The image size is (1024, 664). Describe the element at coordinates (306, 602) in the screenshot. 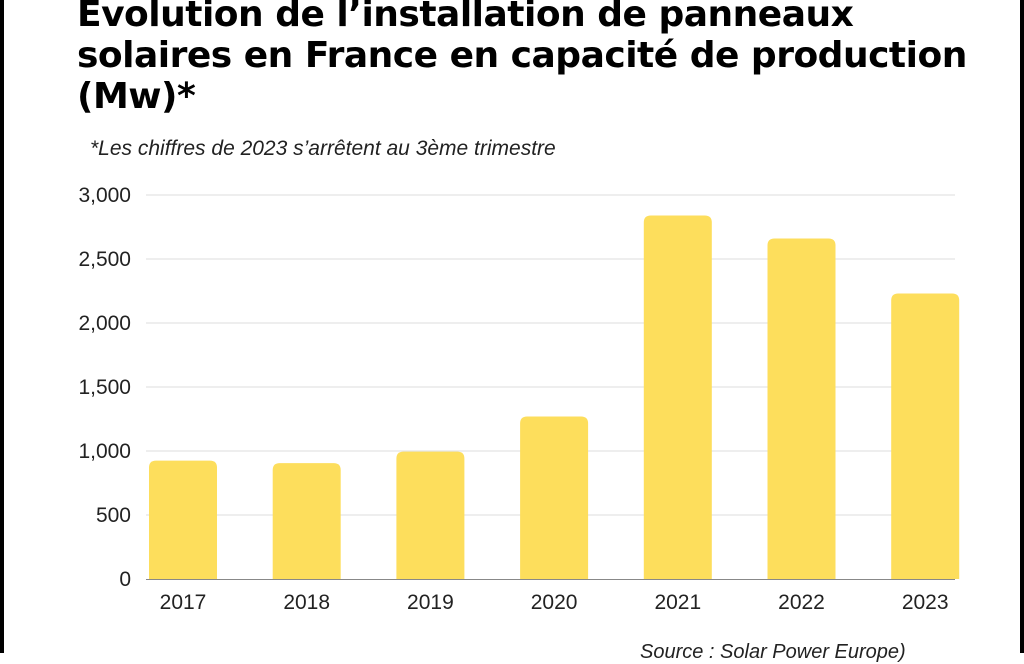

I see `x-tick-label-2018: 2018` at that location.